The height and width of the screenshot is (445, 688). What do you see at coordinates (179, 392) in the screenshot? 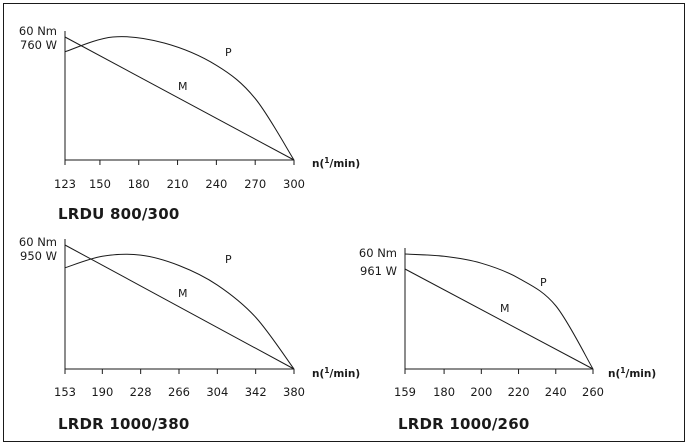
I see `x-tick-label: 266` at bounding box center [179, 392].